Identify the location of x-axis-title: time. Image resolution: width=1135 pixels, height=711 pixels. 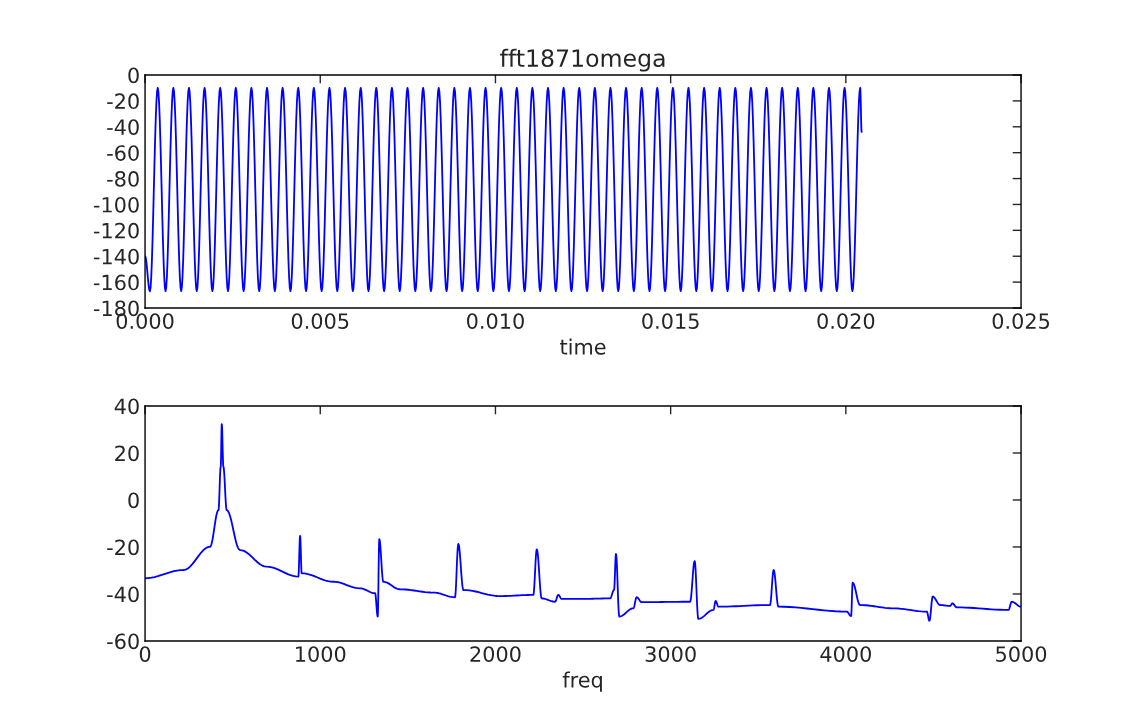
(583, 346).